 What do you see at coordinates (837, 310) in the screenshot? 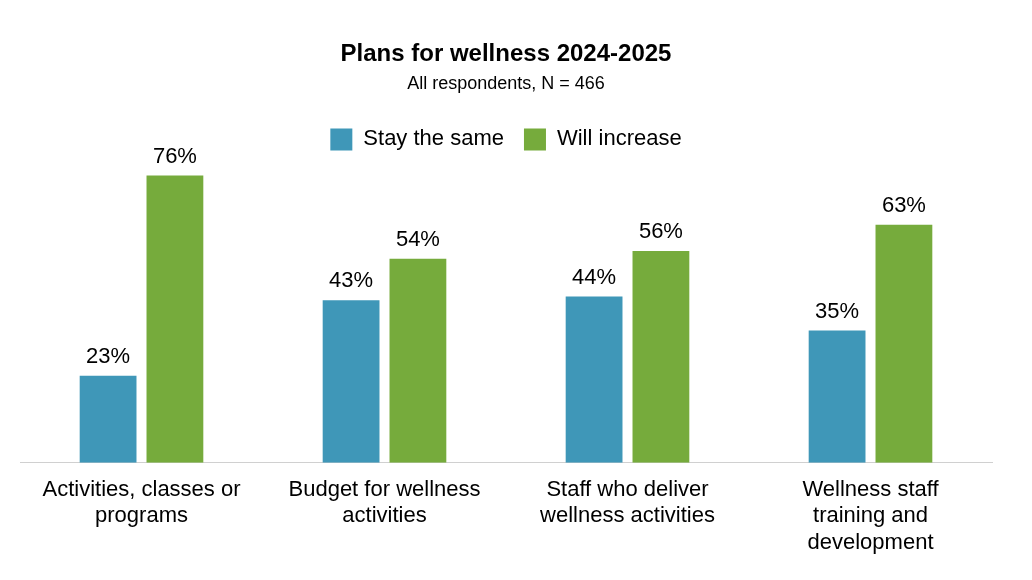
I see `data-label: 35%` at bounding box center [837, 310].